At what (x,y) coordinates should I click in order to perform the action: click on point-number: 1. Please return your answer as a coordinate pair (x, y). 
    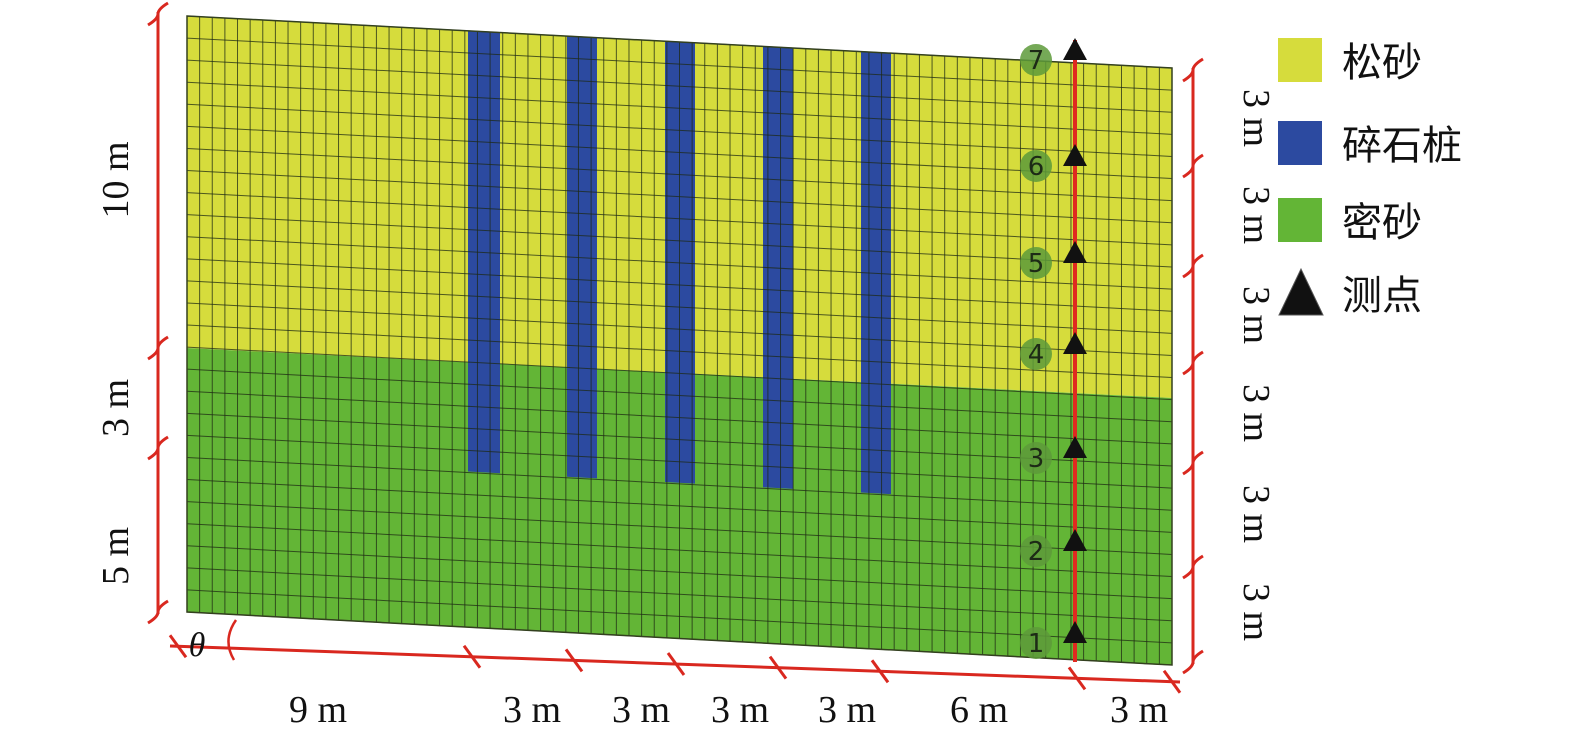
    Looking at the image, I should click on (1036, 644).